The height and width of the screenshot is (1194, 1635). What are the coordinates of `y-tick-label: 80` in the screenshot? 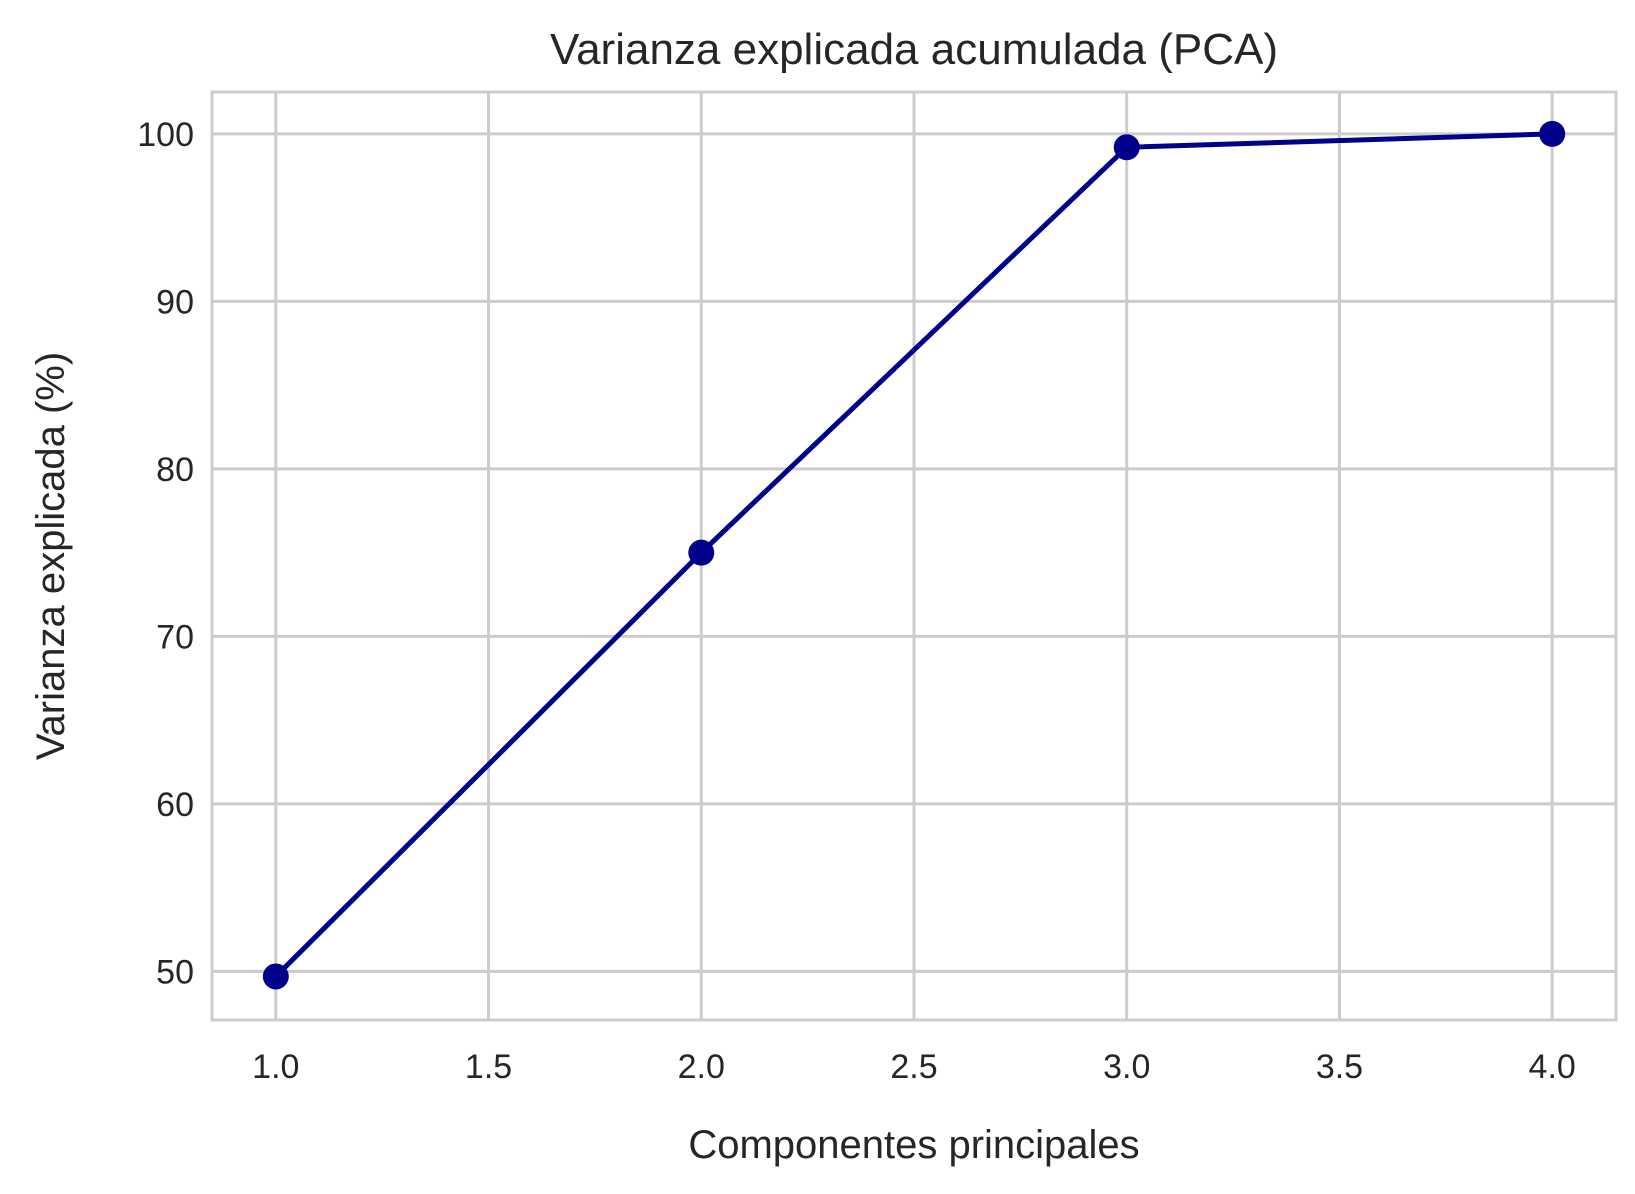 It's located at (175, 470).